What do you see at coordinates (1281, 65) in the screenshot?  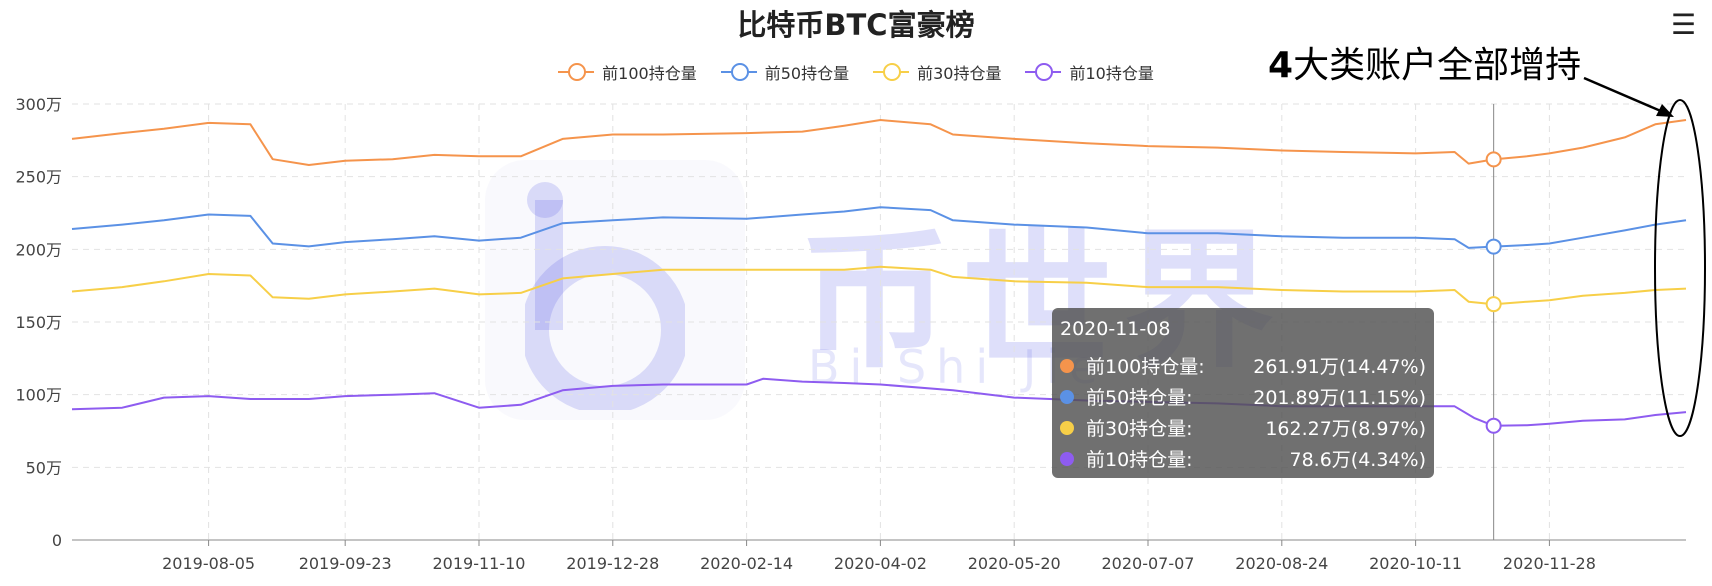 I see `annotation-number: 4` at bounding box center [1281, 65].